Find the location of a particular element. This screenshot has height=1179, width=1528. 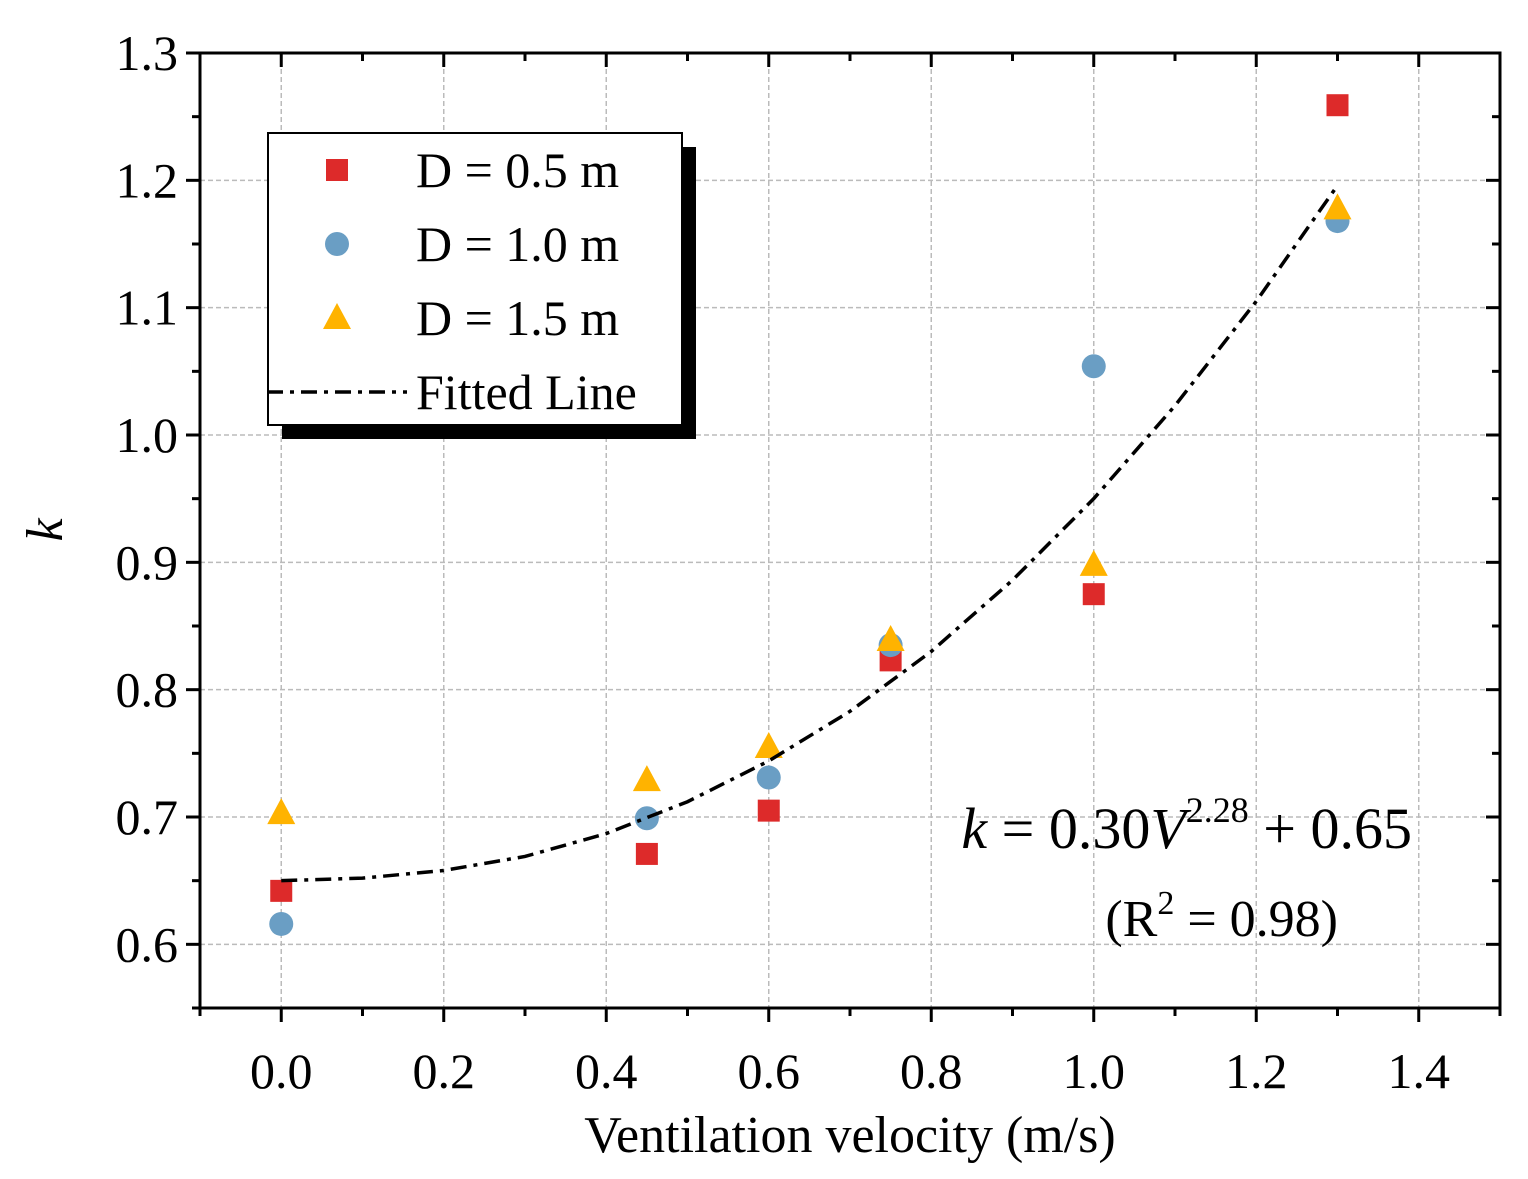

x-tick-label: 0.4 is located at coordinates (606, 1071).